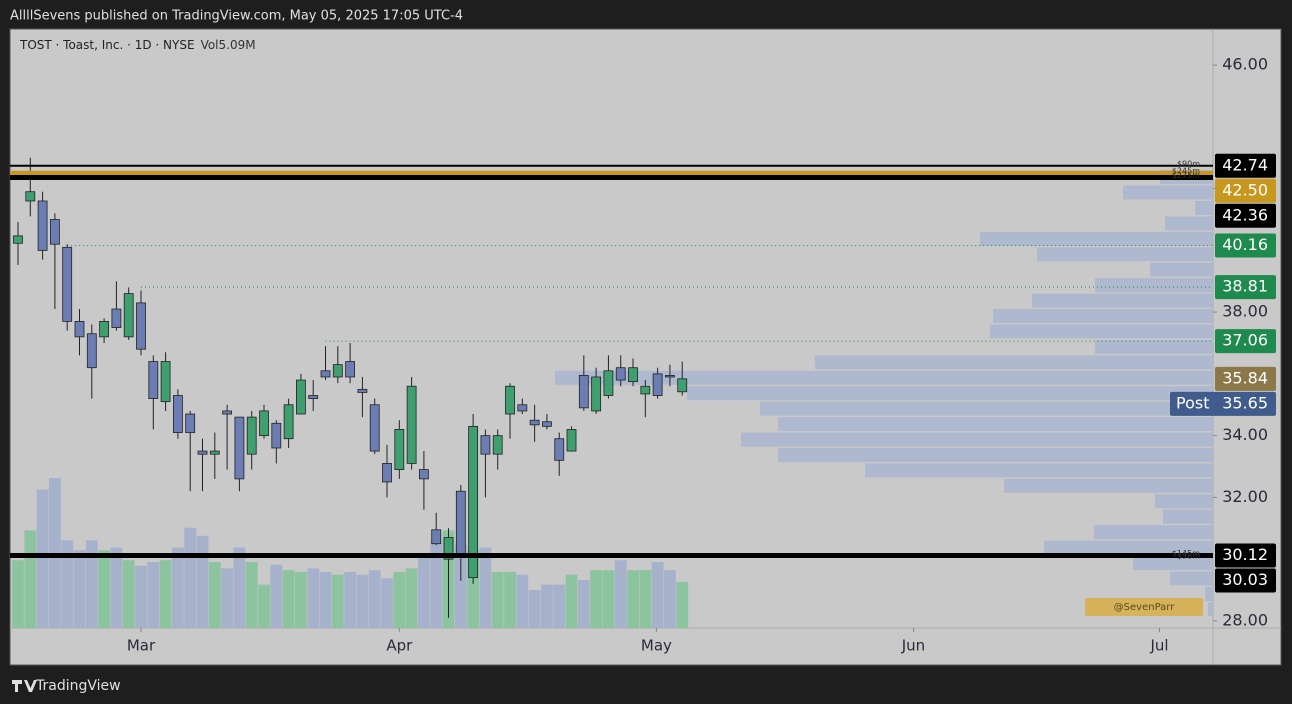  I want to click on y-tick-label: 38.00, so click(1245, 311).